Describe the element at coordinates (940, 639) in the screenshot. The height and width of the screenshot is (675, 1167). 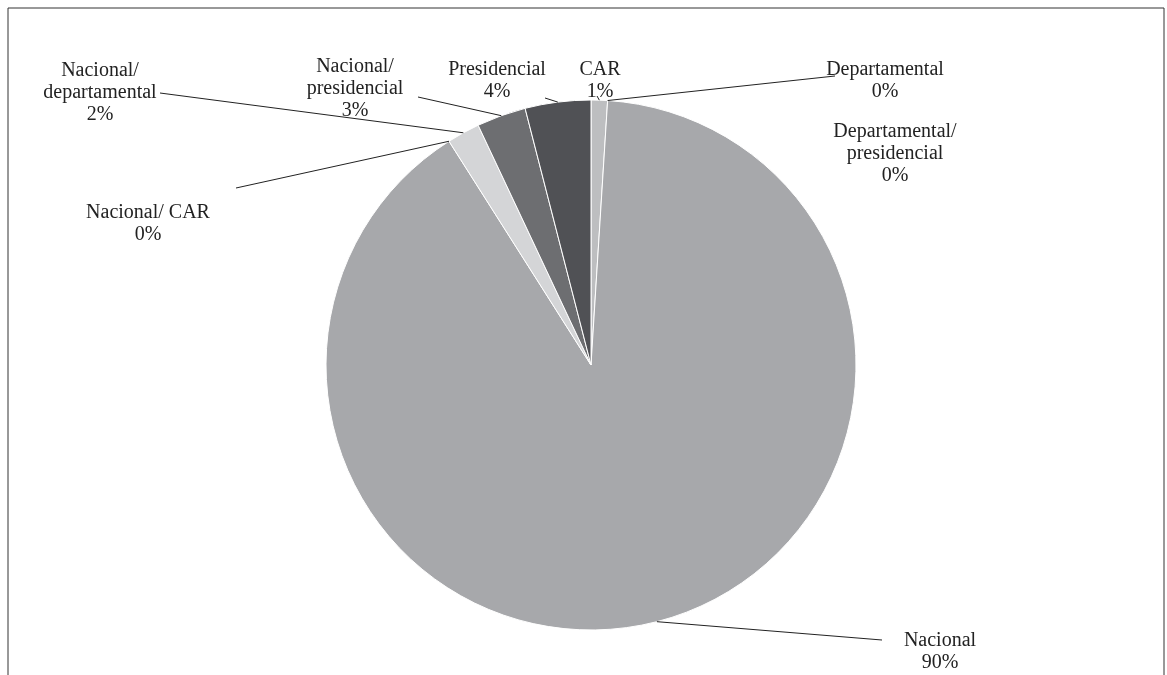
I see `slice-label: Nacional` at that location.